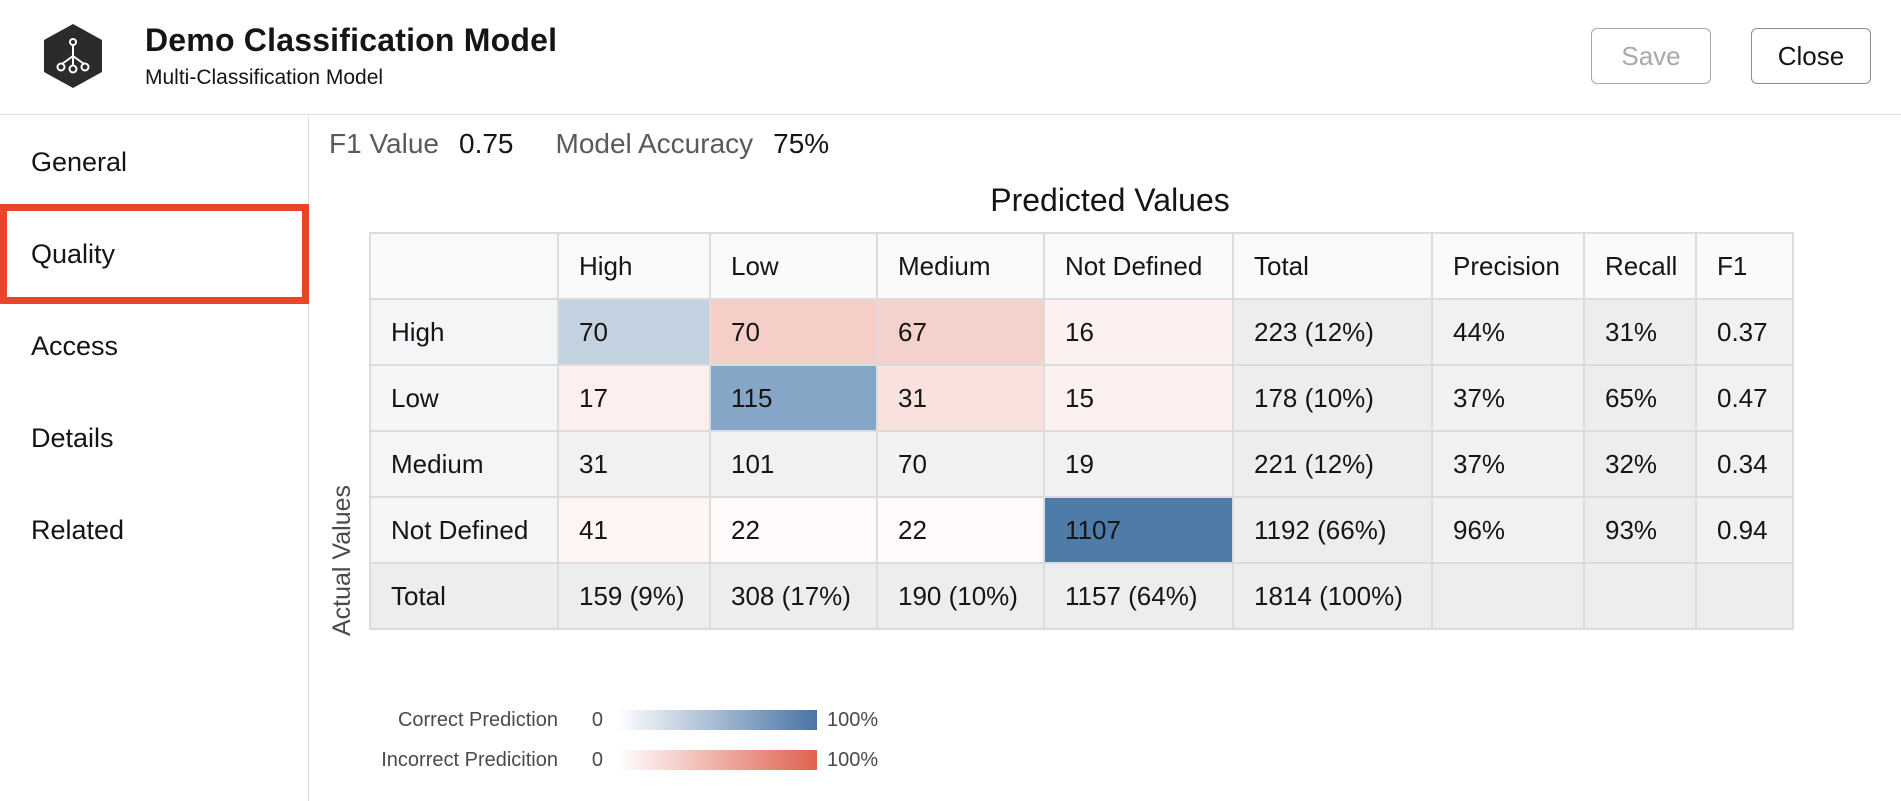  Describe the element at coordinates (1332, 530) in the screenshot. I see `row-total: 1192 (66%)` at that location.